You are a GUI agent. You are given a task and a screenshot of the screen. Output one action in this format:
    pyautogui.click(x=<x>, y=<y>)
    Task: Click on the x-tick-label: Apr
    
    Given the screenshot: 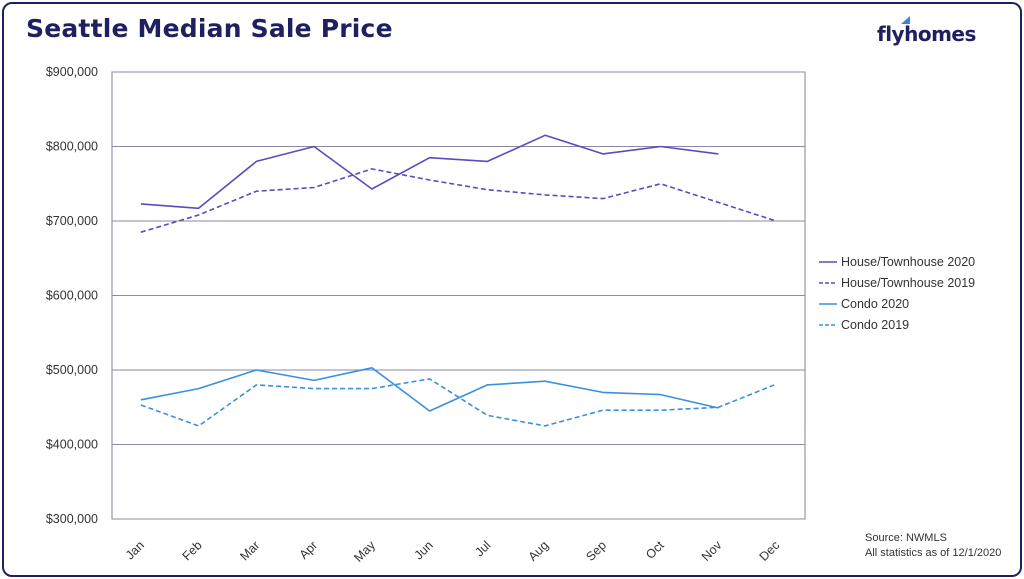 What is the action you would take?
    pyautogui.click(x=309, y=550)
    